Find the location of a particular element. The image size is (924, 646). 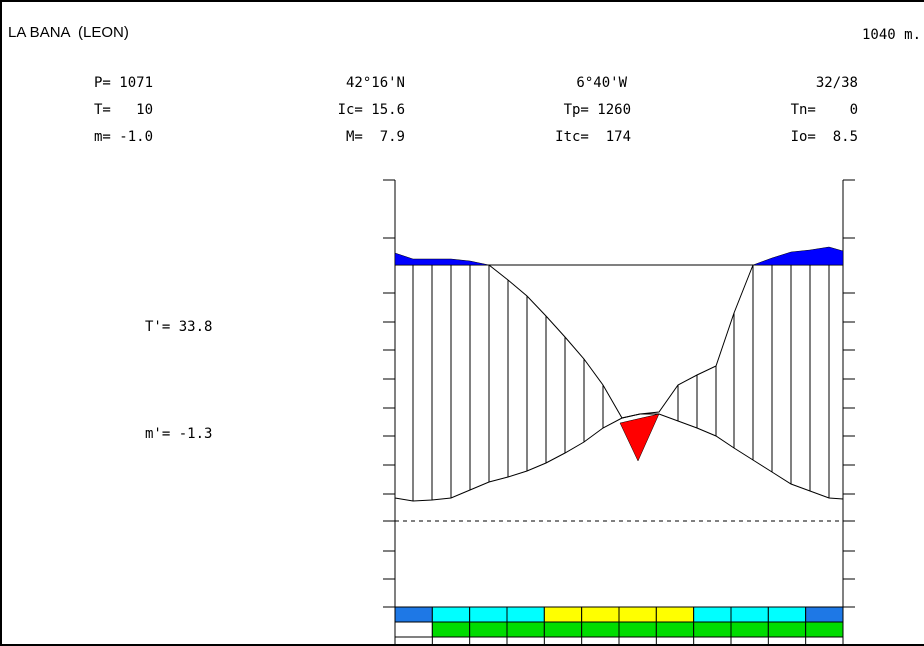

param-tp: Tp= 1260 is located at coordinates (597, 110).